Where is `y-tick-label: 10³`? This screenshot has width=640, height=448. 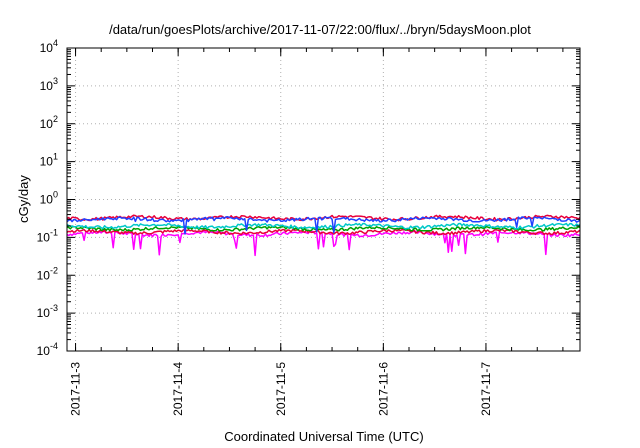 y-tick-label: 10³ is located at coordinates (49, 84).